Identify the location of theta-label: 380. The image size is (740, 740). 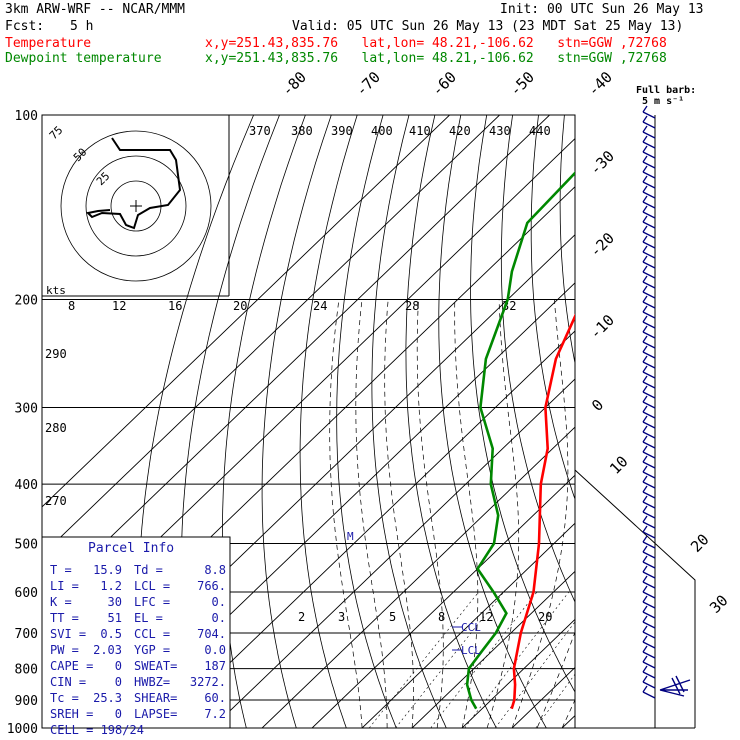
(302, 131).